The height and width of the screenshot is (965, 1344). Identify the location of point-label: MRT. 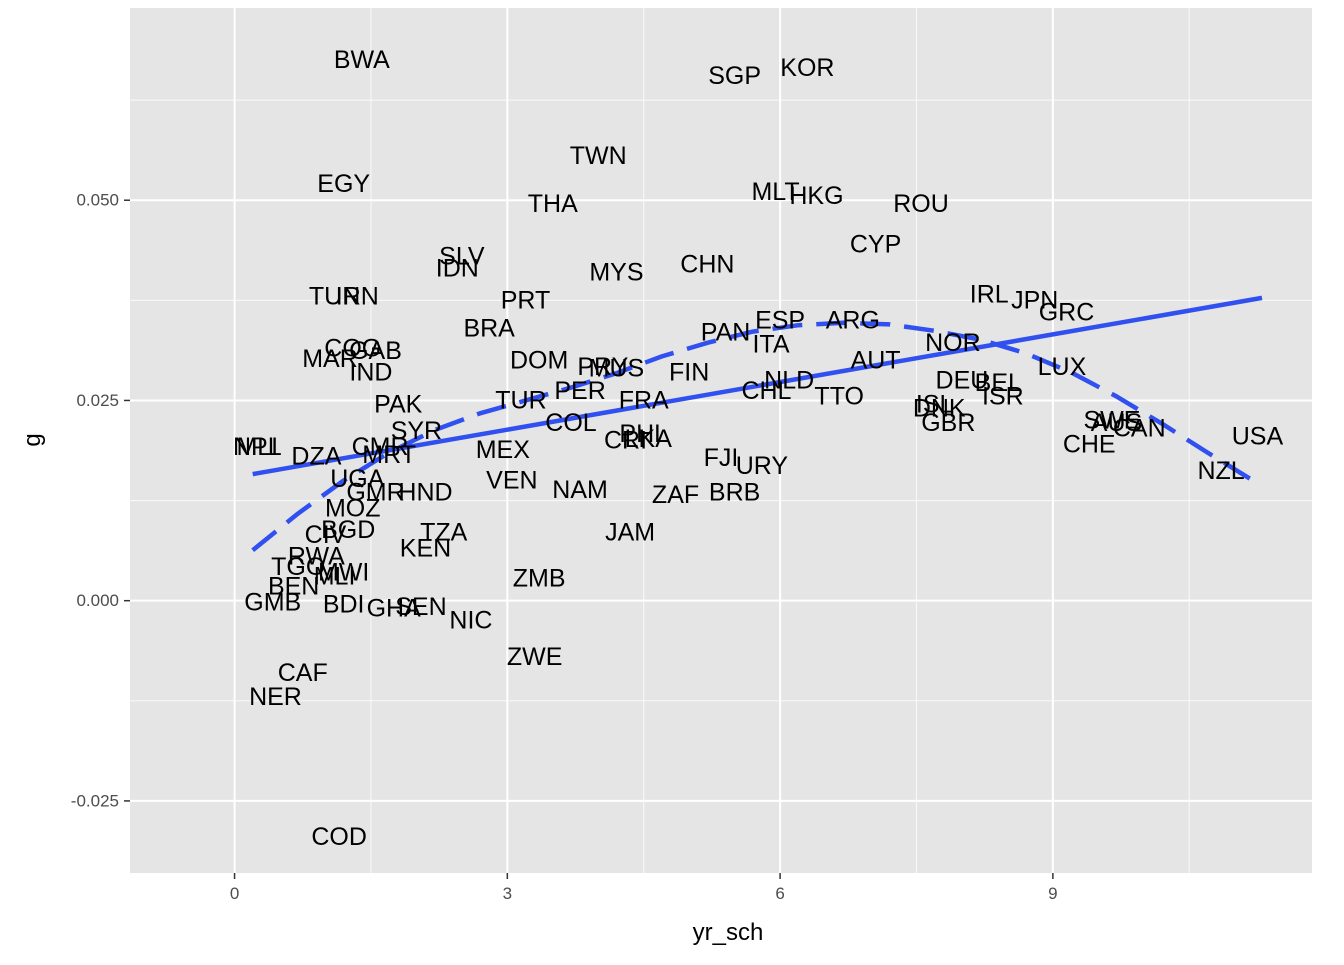
(389, 455).